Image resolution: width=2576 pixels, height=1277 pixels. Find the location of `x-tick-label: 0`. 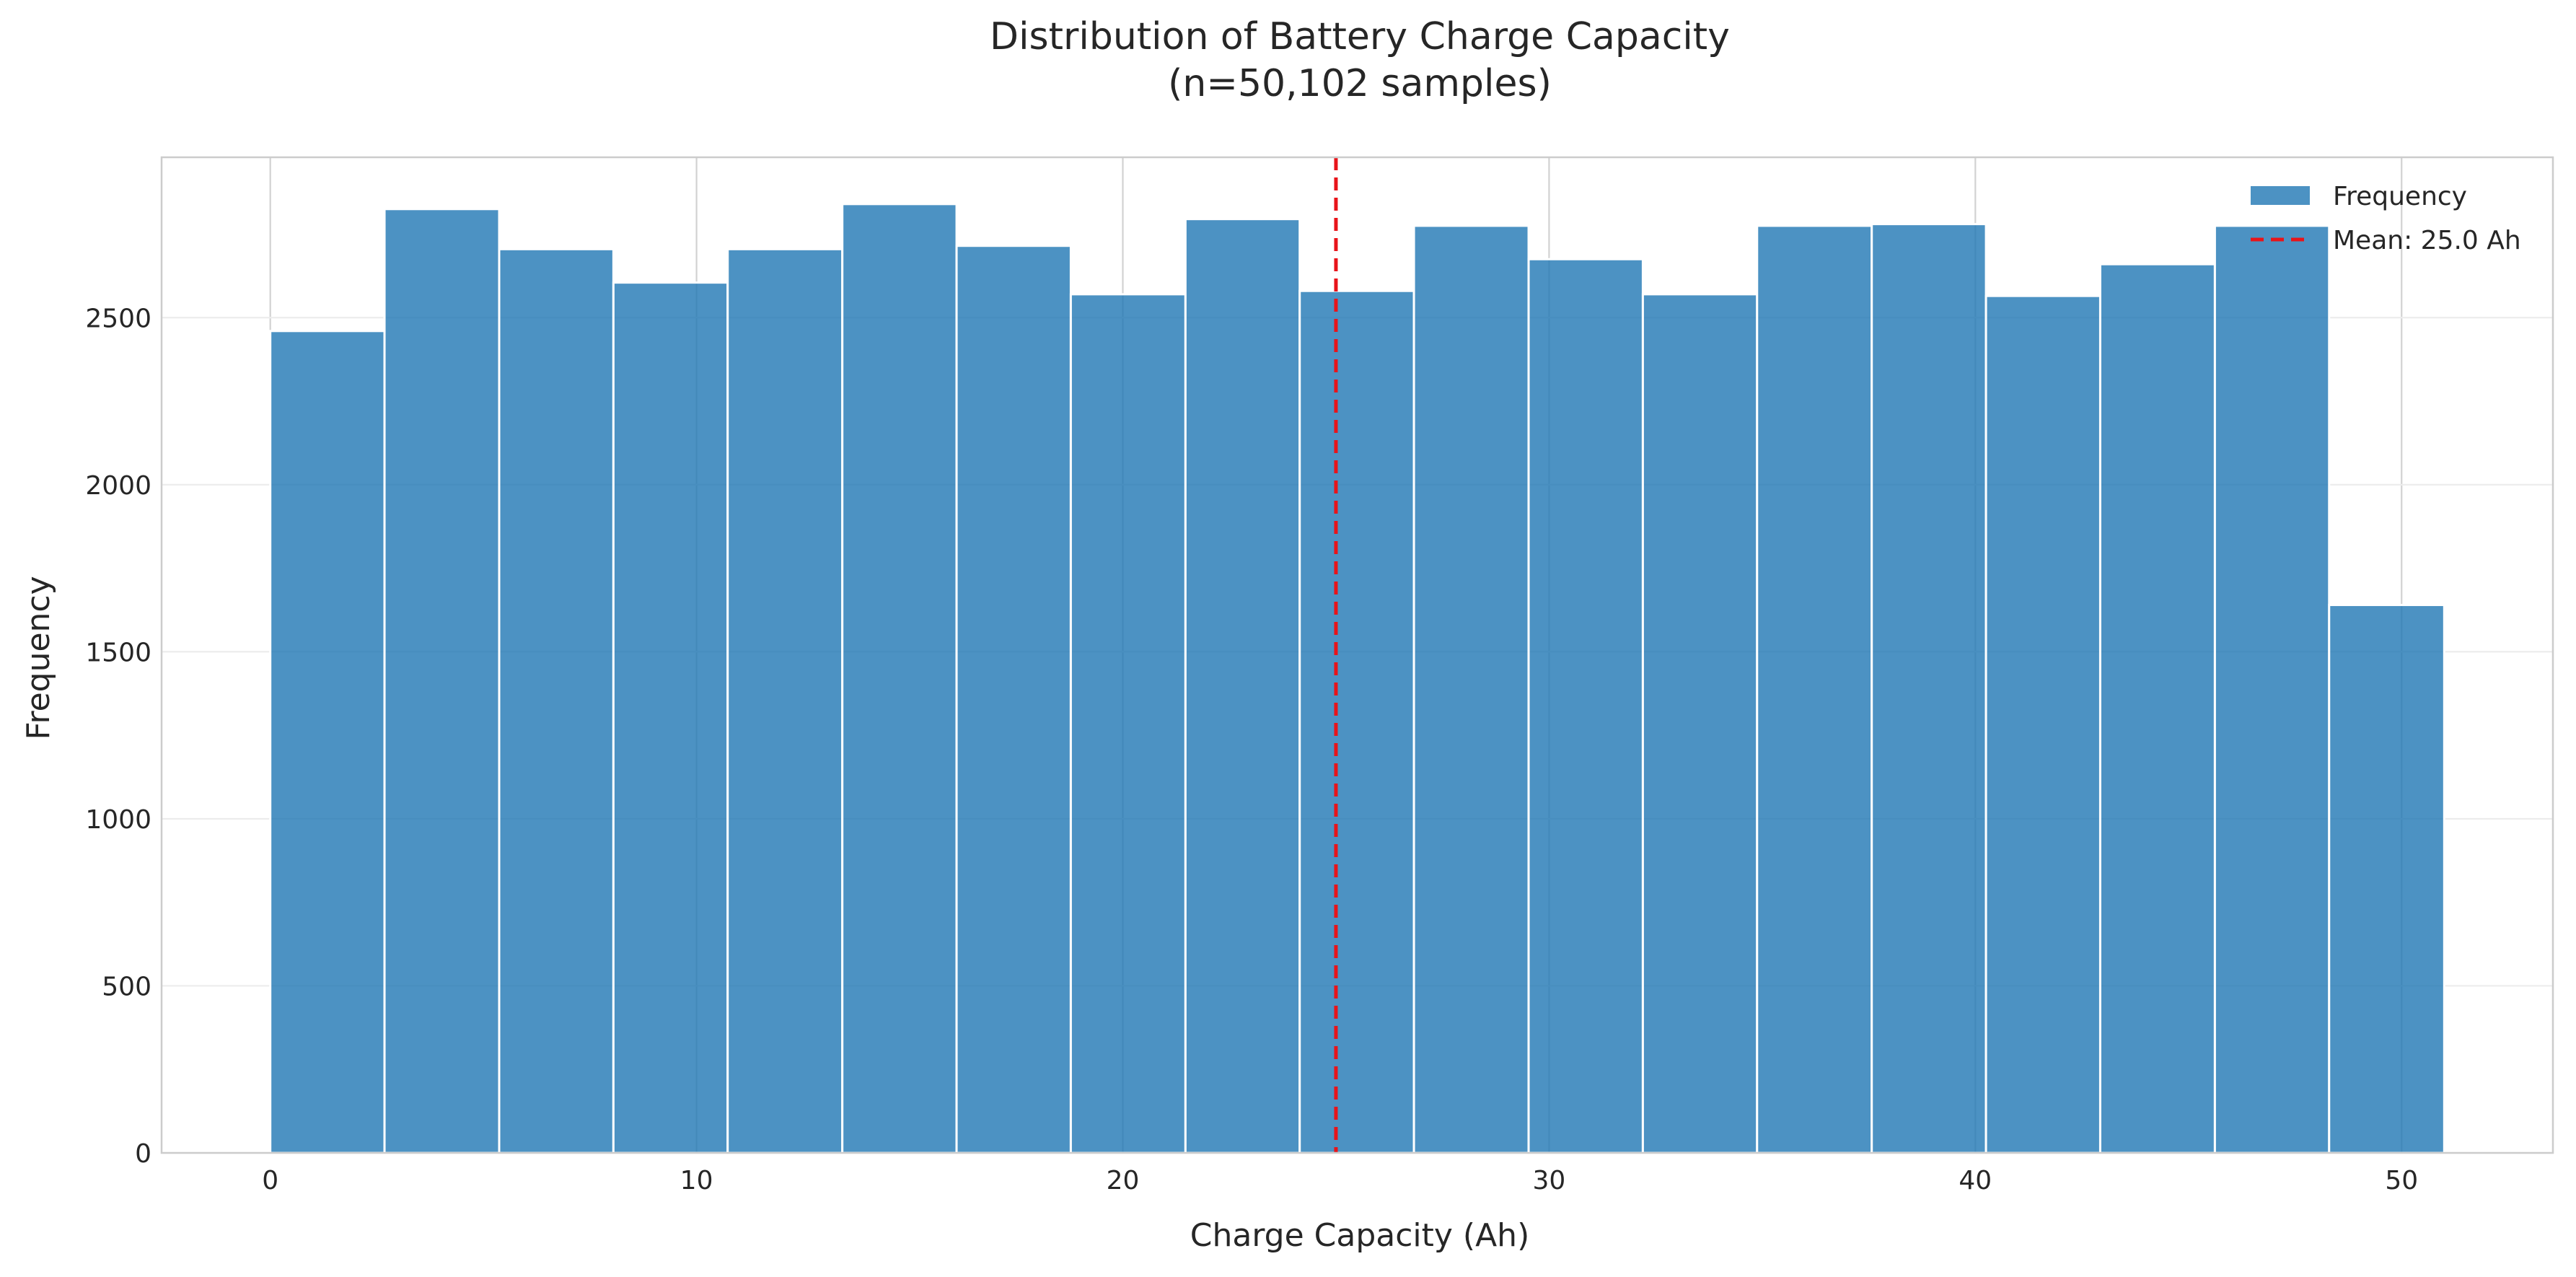

x-tick-label: 0 is located at coordinates (270, 1180).